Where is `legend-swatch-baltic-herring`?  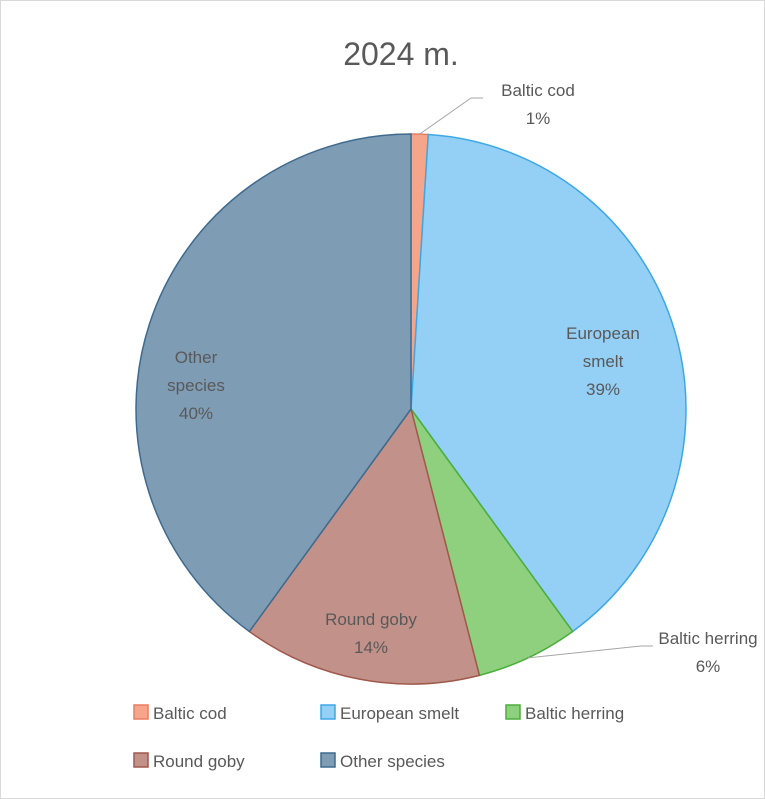 legend-swatch-baltic-herring is located at coordinates (513, 712).